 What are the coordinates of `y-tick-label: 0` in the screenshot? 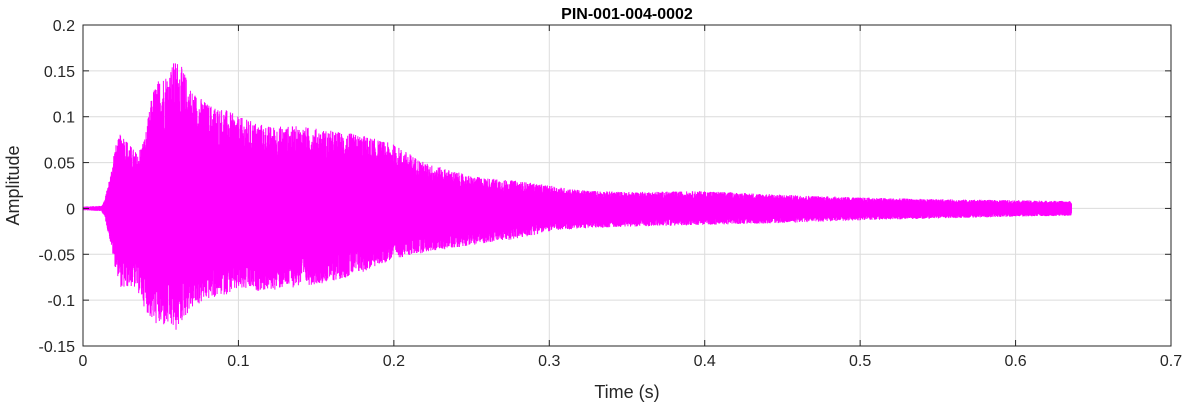 It's located at (70, 209).